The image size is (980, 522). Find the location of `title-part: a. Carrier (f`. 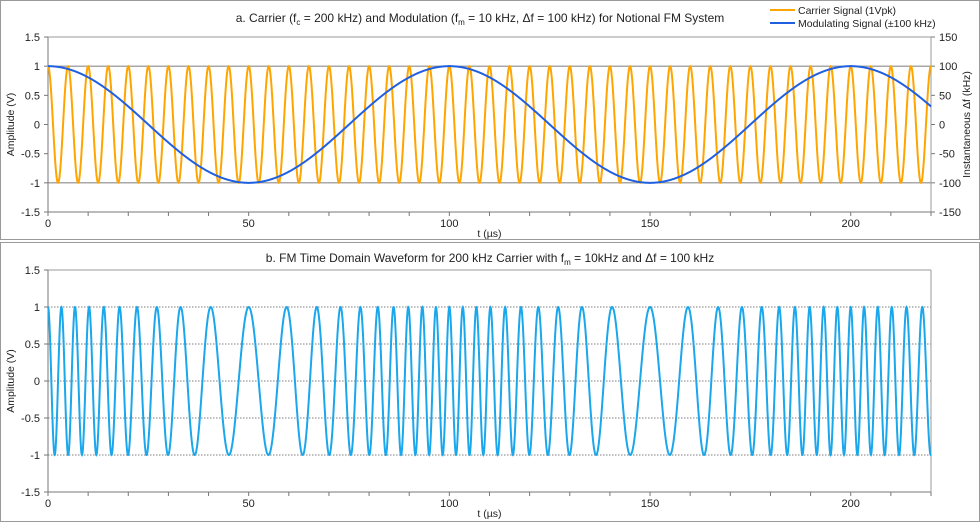

title-part: a. Carrier (f is located at coordinates (266, 18).